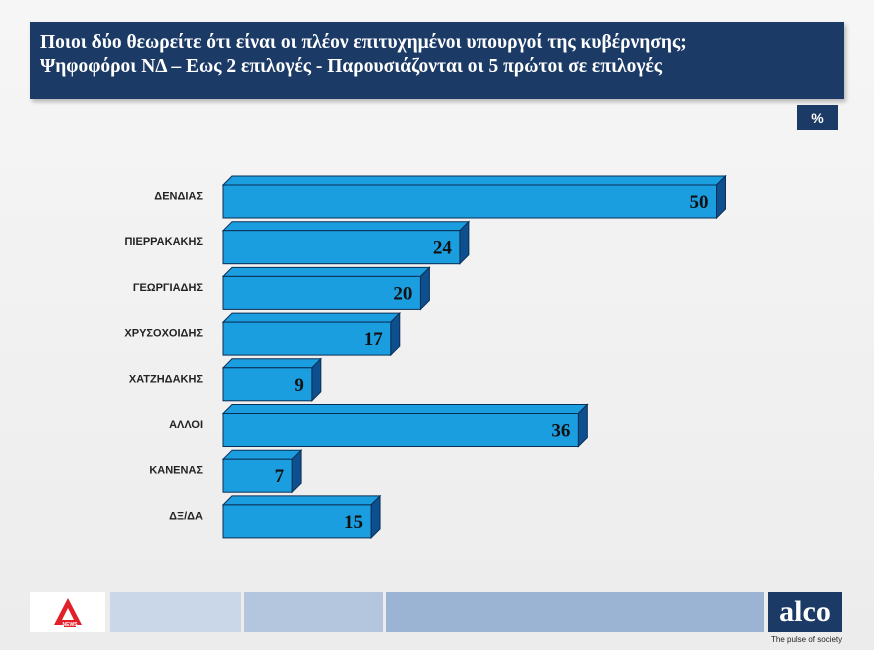 This screenshot has width=874, height=650. Describe the element at coordinates (163, 334) in the screenshot. I see `category-label: ΧΡΥΣΟΧΟΙΔΗΣ` at that location.